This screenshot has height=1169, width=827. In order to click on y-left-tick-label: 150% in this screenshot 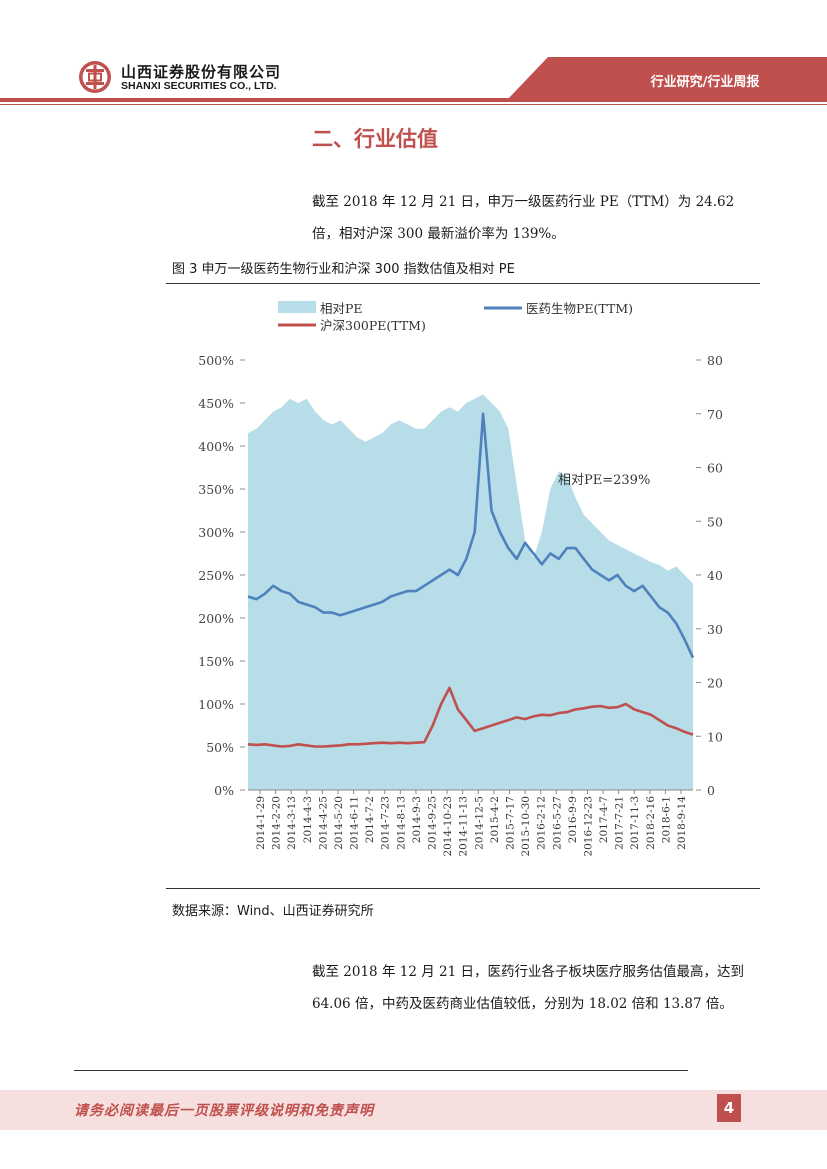, I will do `click(216, 661)`.